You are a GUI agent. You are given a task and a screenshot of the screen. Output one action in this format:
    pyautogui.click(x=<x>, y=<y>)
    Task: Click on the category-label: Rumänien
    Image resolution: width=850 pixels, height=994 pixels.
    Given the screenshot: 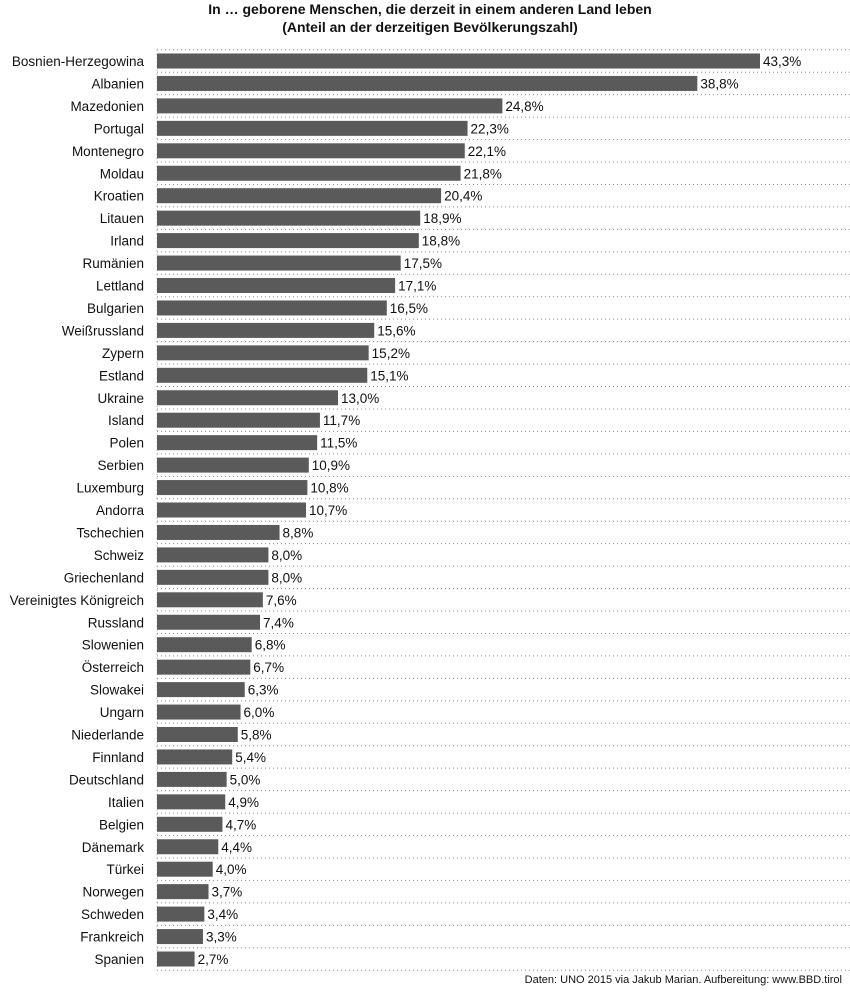 What is the action you would take?
    pyautogui.click(x=113, y=263)
    